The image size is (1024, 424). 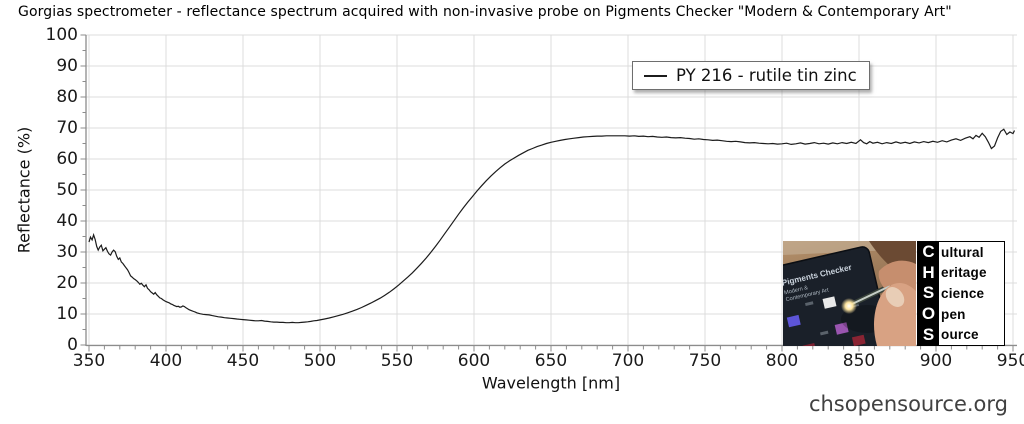 What do you see at coordinates (67, 221) in the screenshot?
I see `y-tick-label: 40` at bounding box center [67, 221].